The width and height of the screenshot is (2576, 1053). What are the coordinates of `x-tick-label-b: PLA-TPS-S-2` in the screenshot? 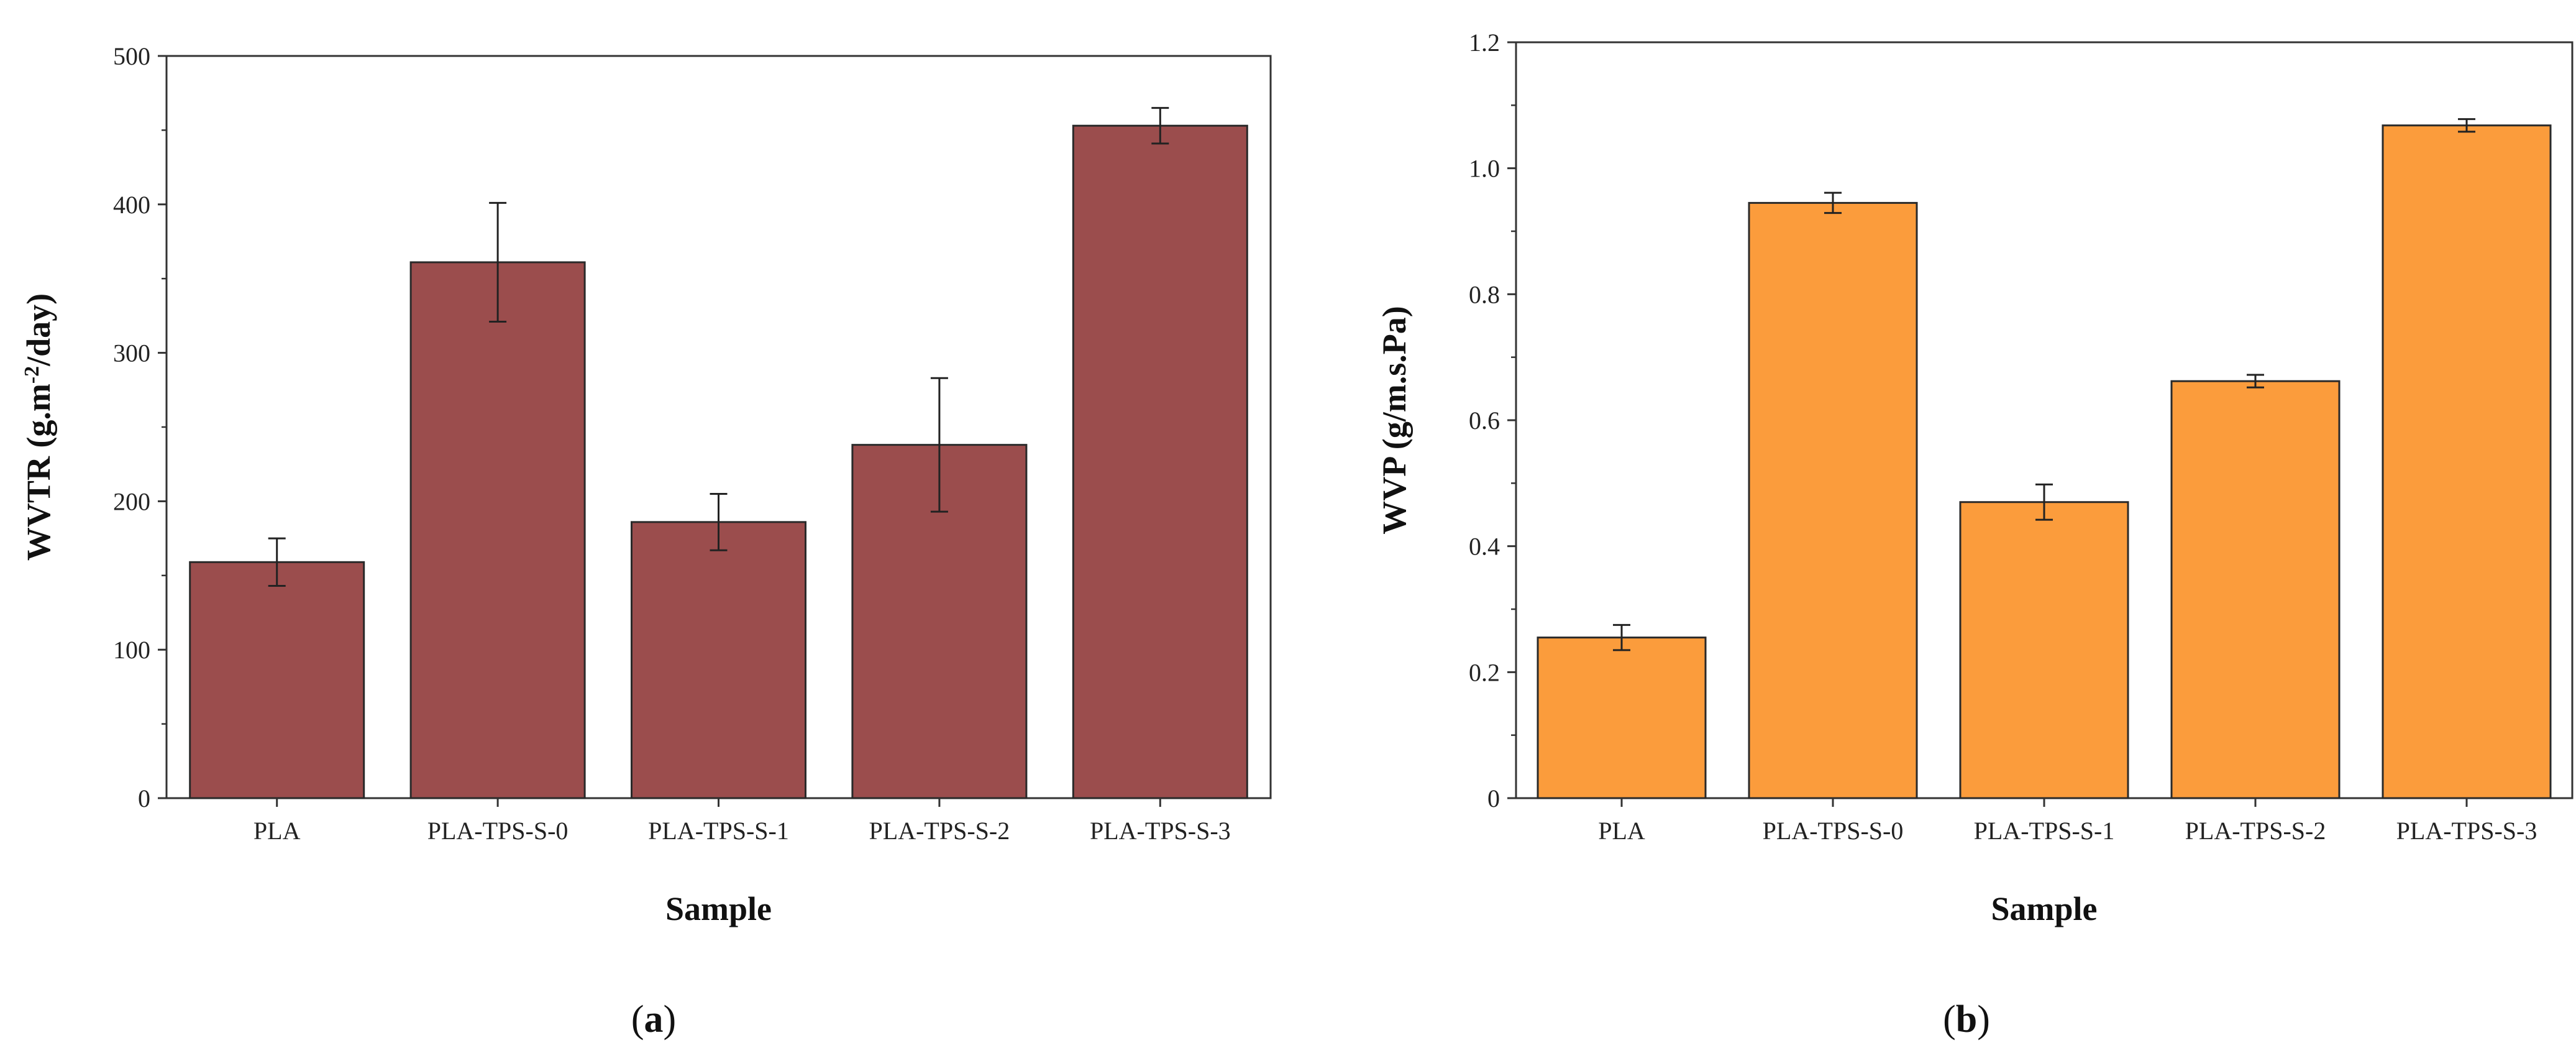 It's located at (2255, 831).